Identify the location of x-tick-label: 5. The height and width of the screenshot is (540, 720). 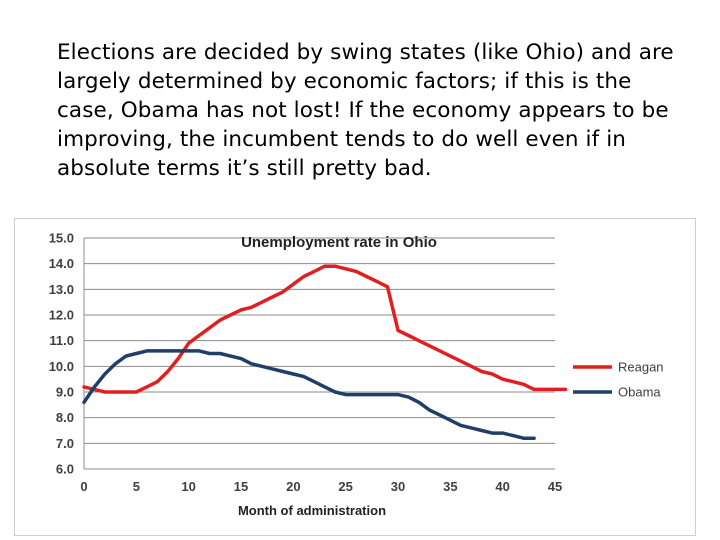
(136, 486).